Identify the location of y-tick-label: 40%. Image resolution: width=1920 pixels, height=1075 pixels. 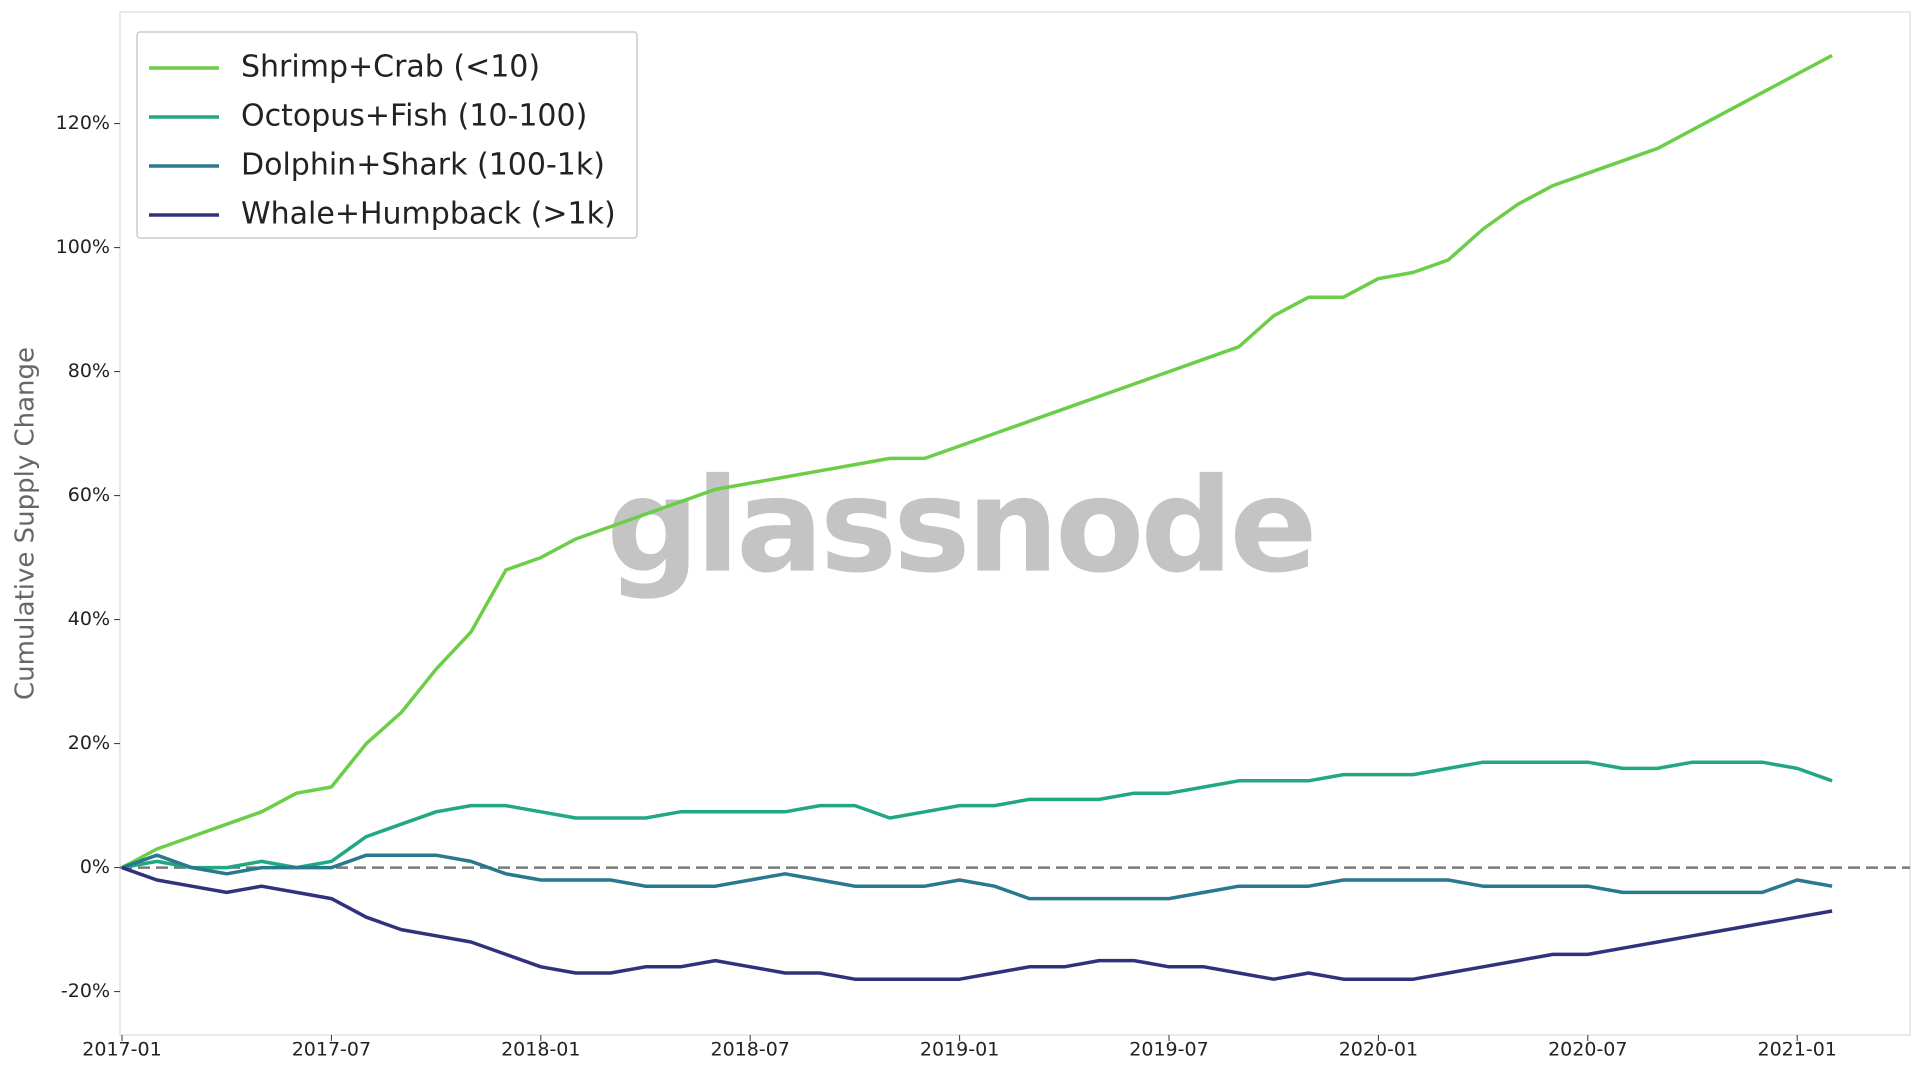
(89, 619).